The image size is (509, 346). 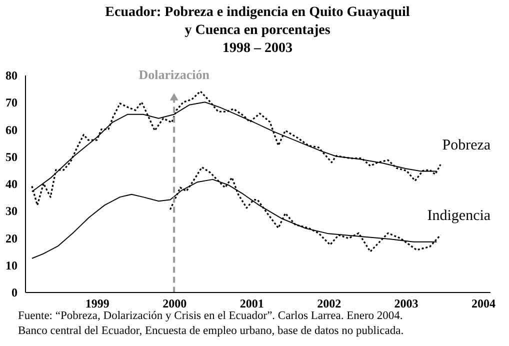 What do you see at coordinates (12, 103) in the screenshot?
I see `y-tick-label: 70` at bounding box center [12, 103].